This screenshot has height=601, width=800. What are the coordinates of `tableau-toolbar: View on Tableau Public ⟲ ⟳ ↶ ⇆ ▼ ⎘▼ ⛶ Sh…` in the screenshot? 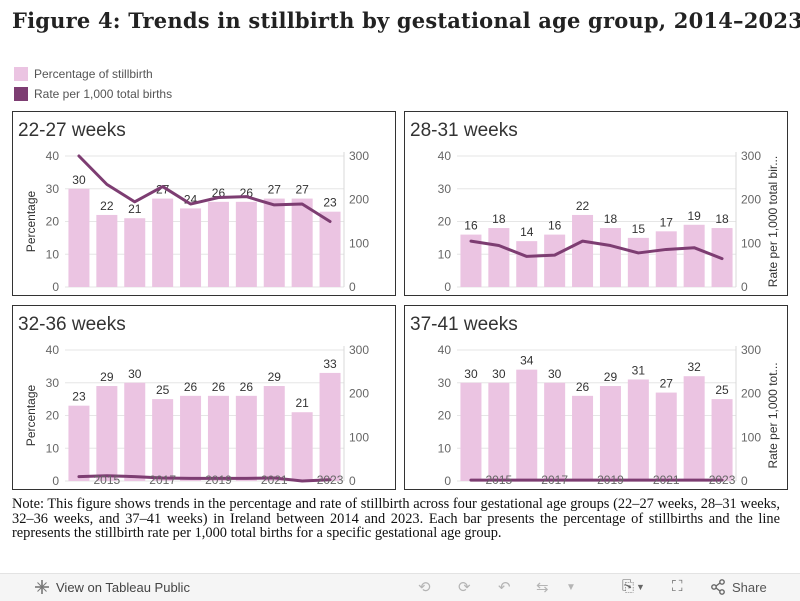 It's located at (400, 587).